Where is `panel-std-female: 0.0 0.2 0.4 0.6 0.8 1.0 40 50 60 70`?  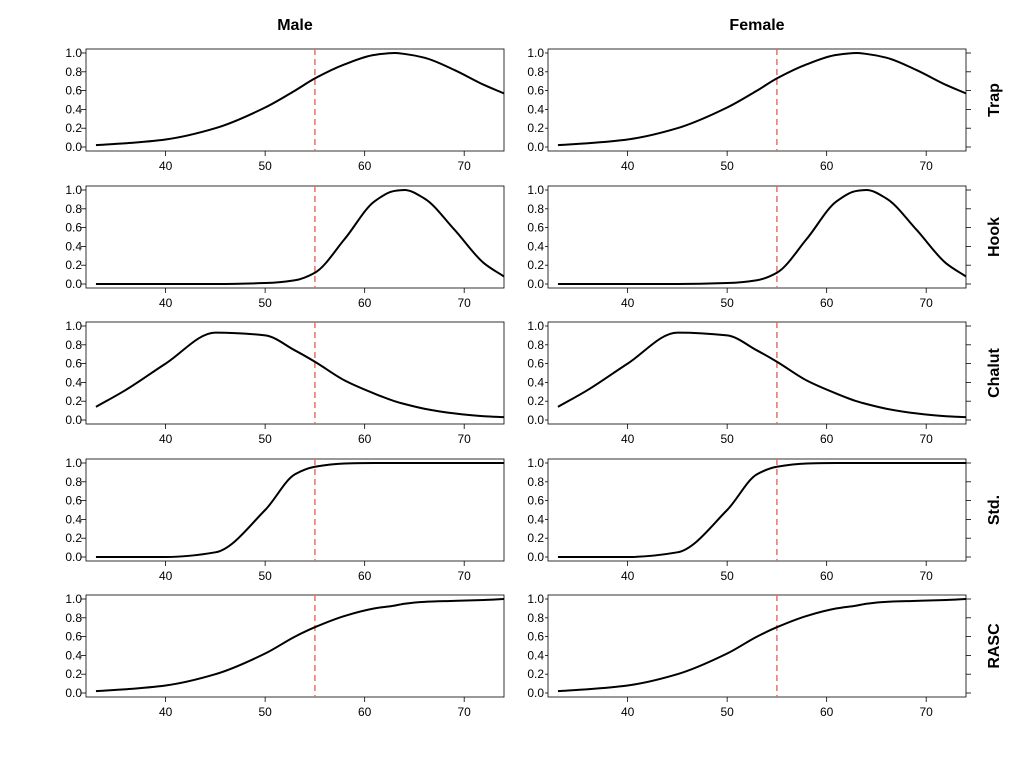
panel-std-female: 0.0 0.2 0.4 0.6 0.8 1.0 40 50 60 70 is located at coordinates (749, 519).